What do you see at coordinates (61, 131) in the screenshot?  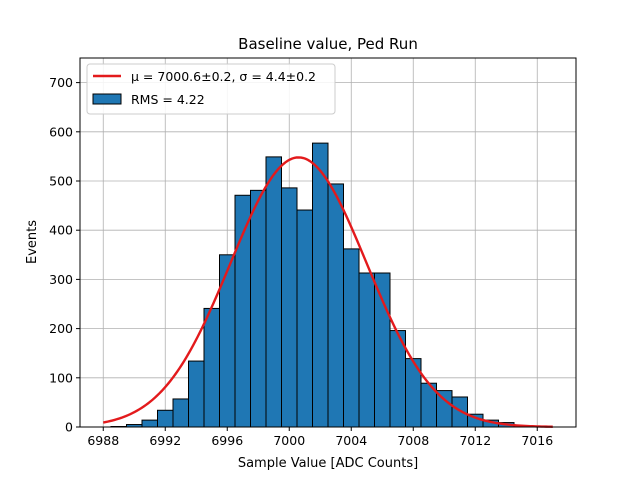 I see `y-tick-label: 600` at bounding box center [61, 131].